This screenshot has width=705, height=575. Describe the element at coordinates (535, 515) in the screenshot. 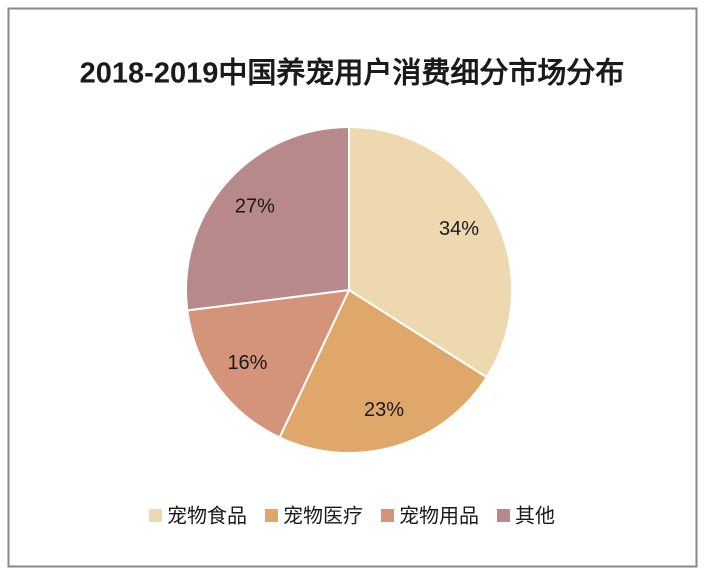

I see `legend-label: 其他` at that location.